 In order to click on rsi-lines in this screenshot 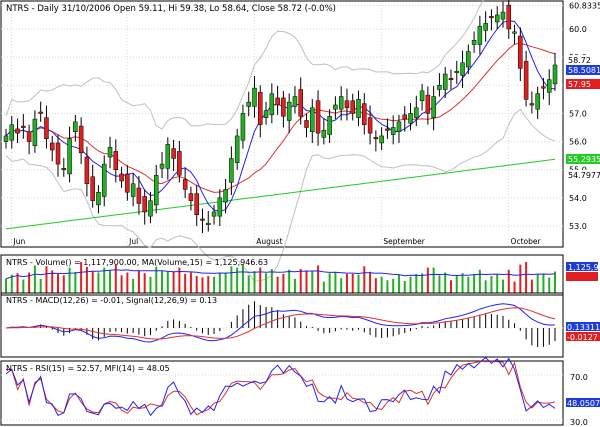, I will do `click(280, 386)`.